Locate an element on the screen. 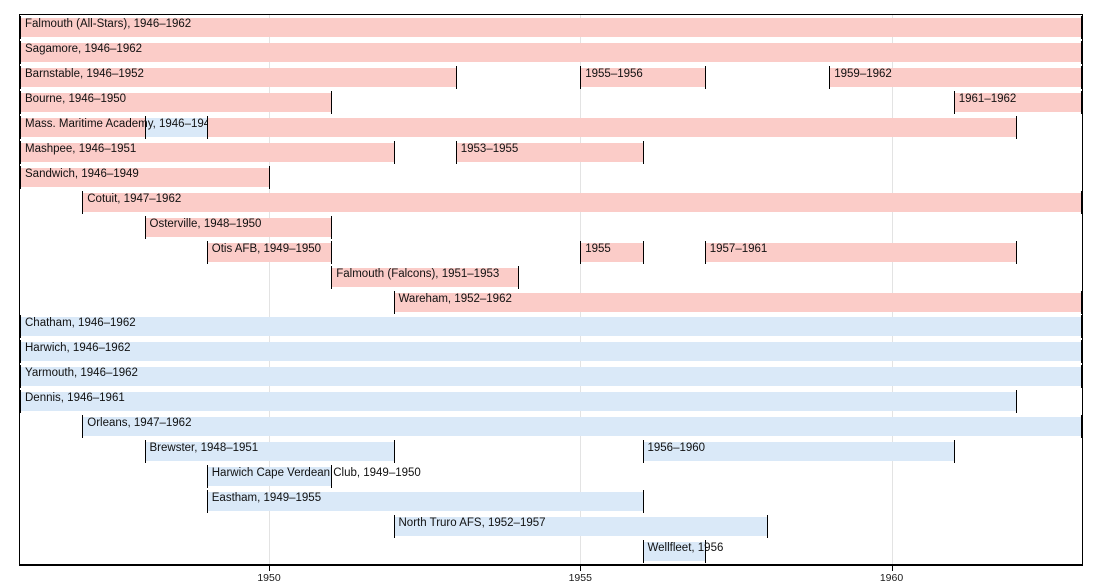  timeline-row: Yarmouth, 1946–1962 is located at coordinates (551, 376).